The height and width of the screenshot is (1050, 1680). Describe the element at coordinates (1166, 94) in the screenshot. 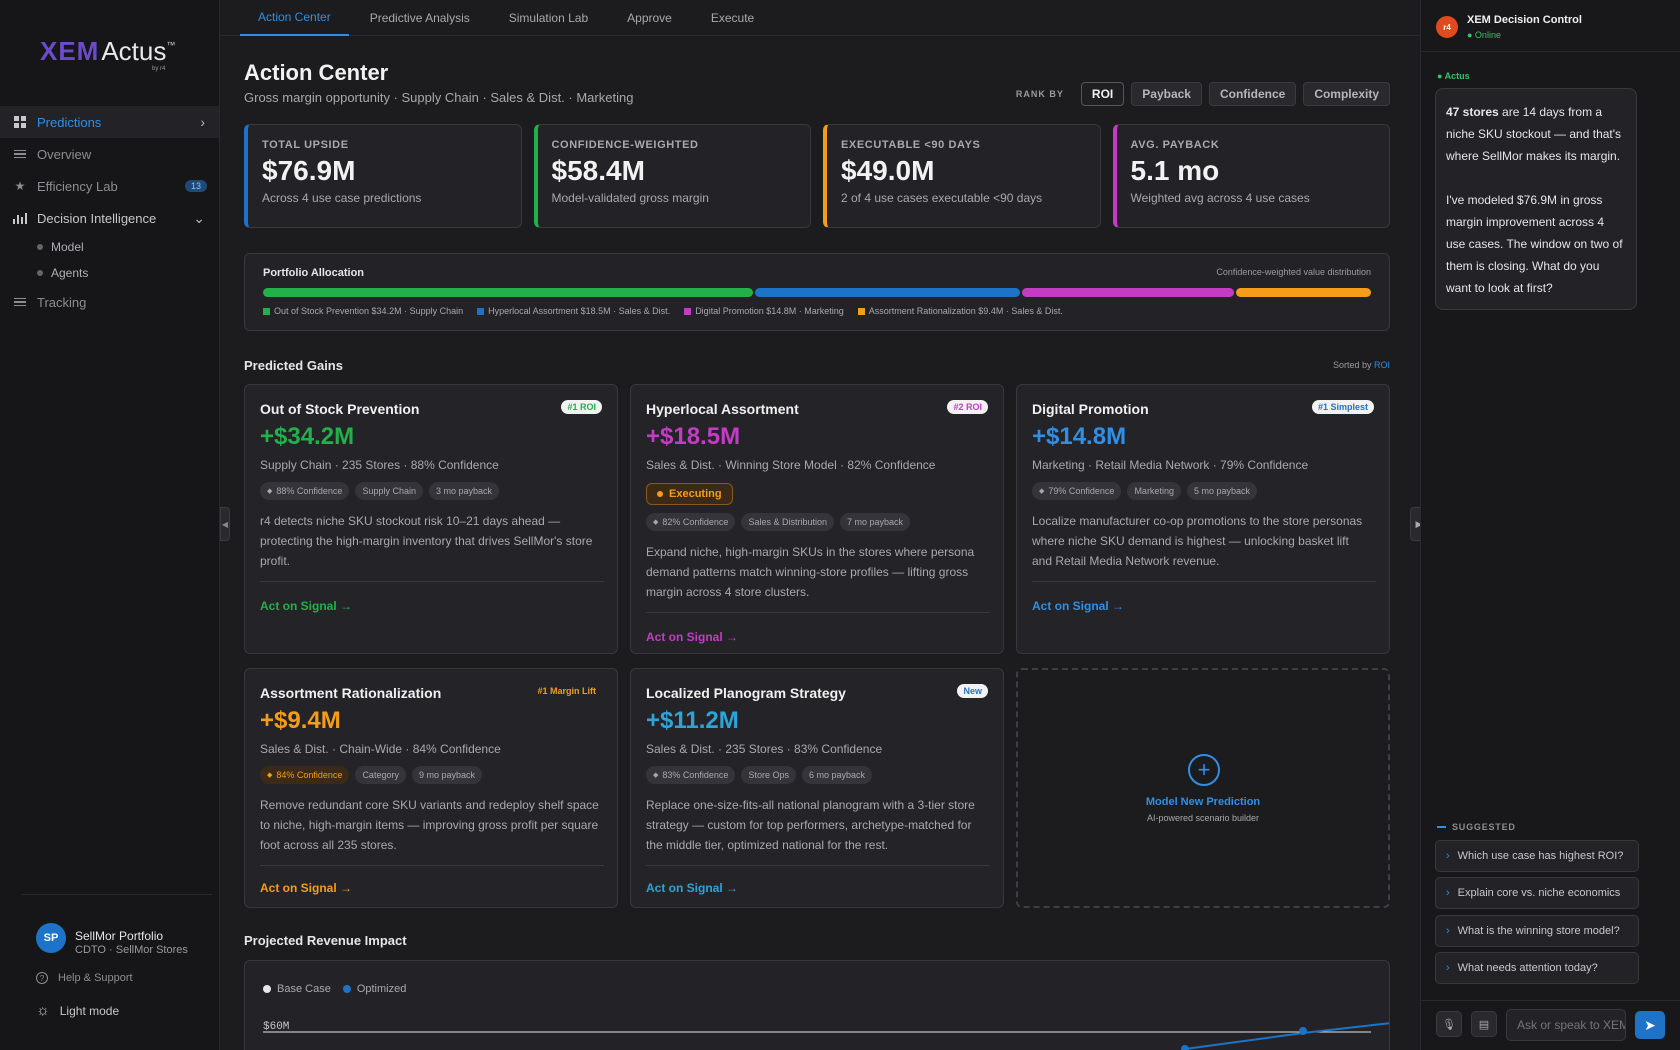

I see `rank-payback-button: Payback` at that location.